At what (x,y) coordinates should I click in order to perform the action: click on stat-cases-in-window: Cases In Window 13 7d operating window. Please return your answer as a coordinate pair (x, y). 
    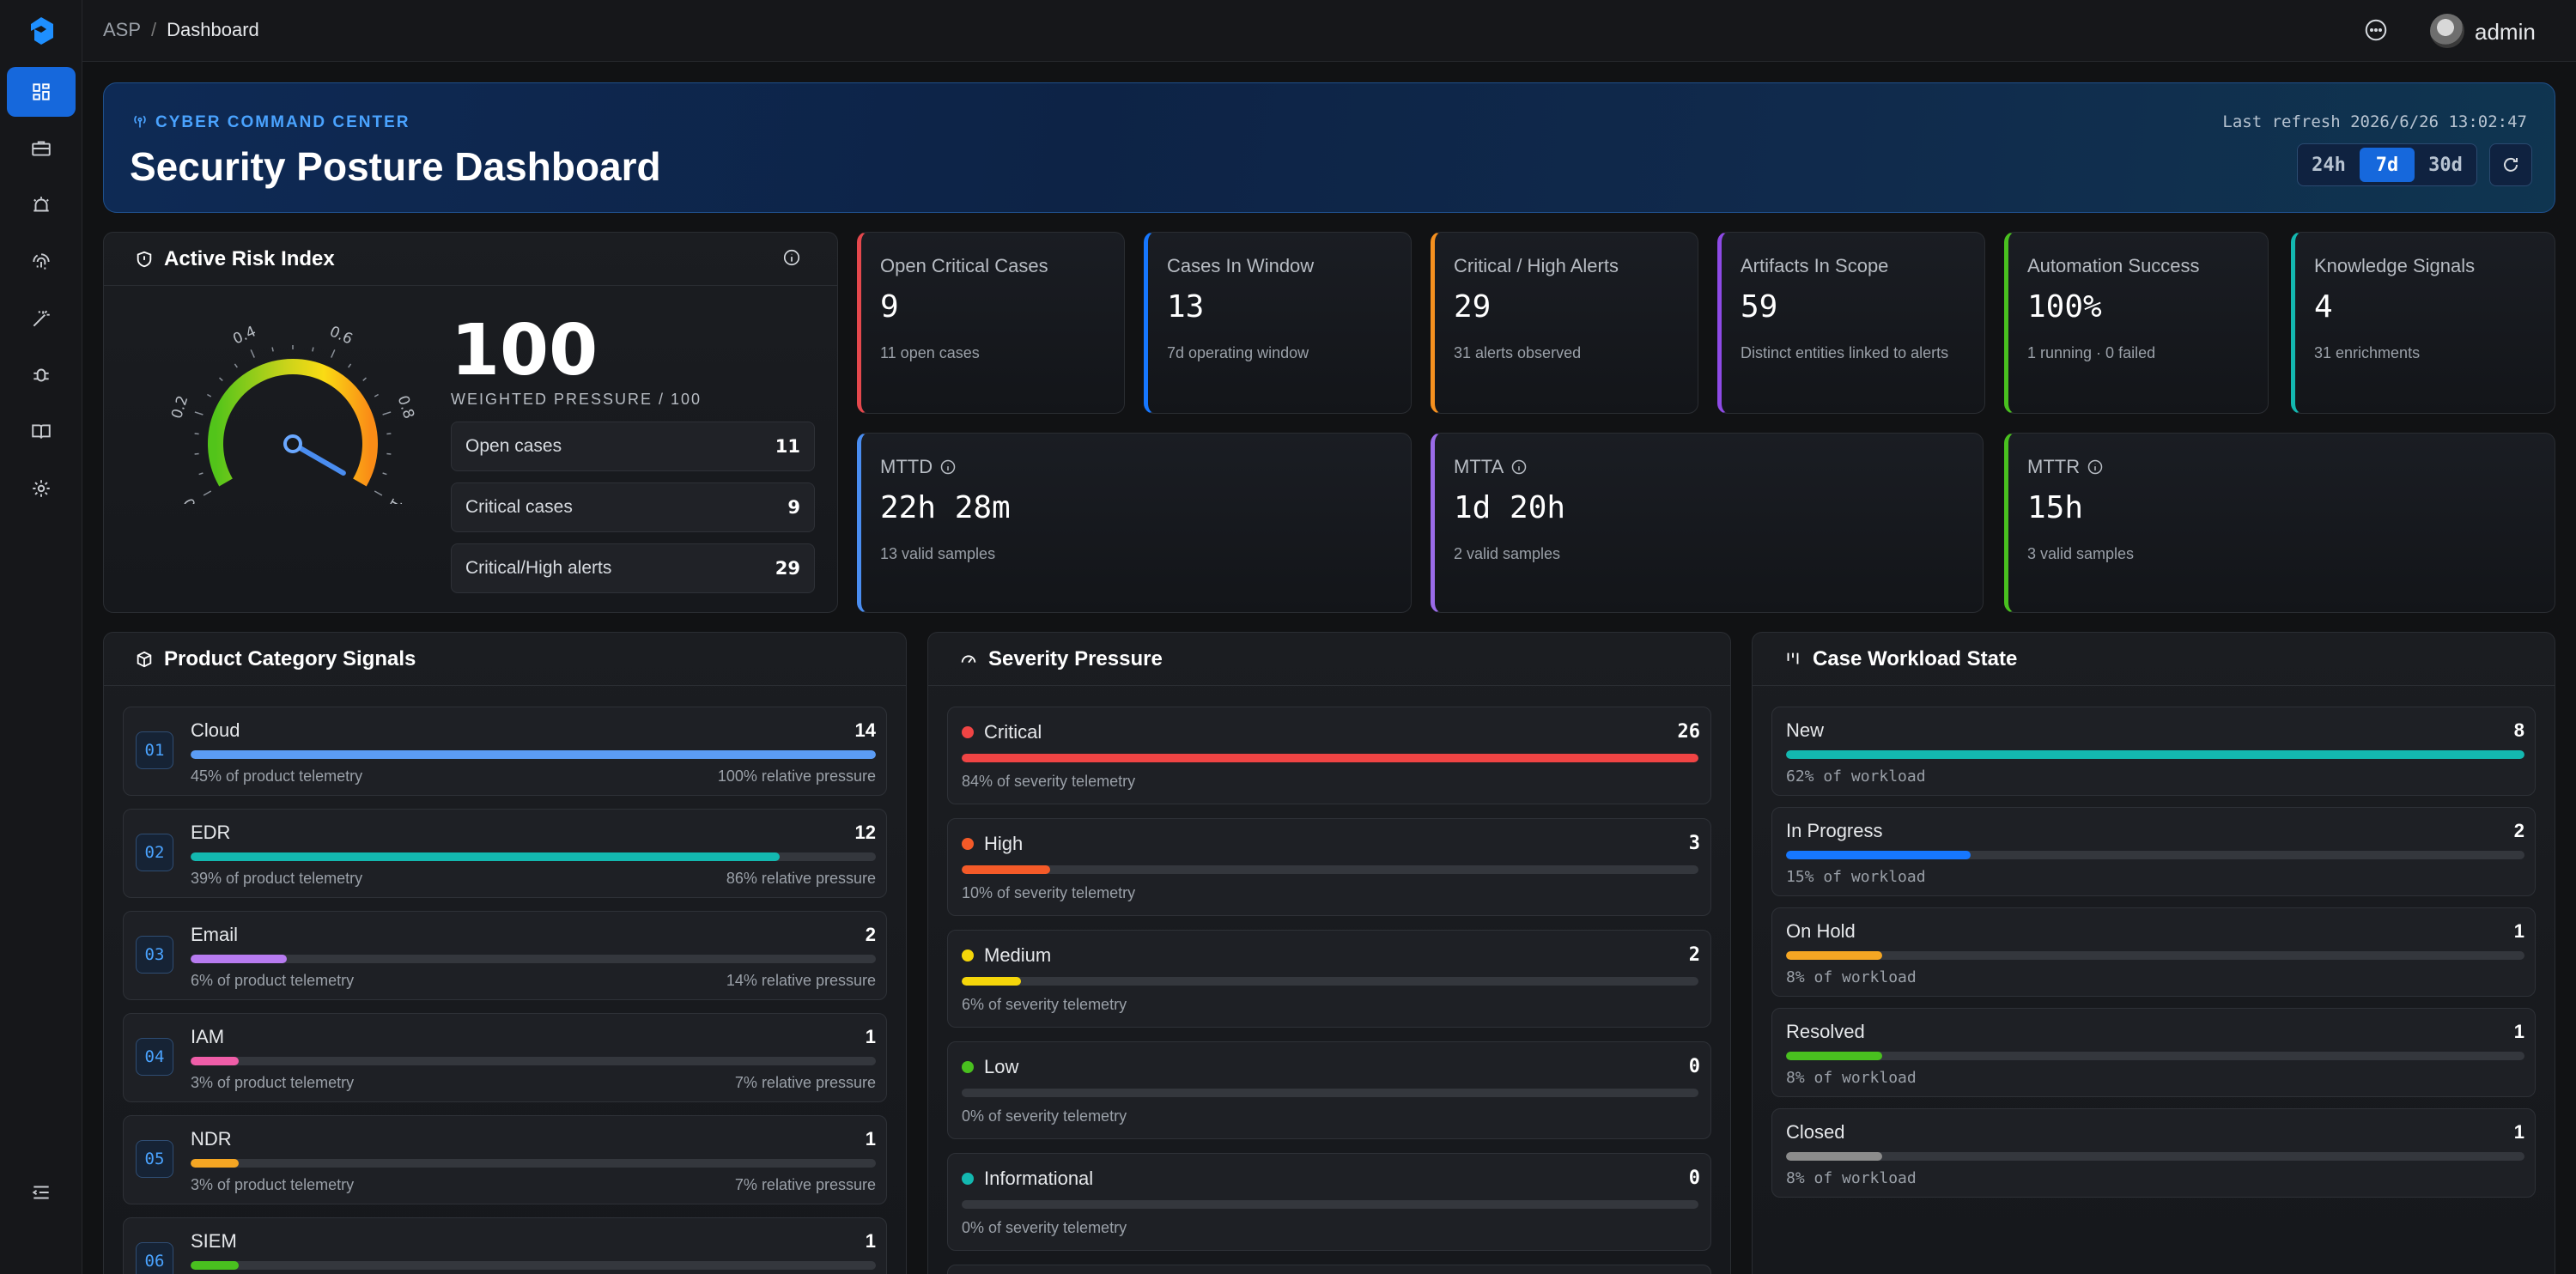
    Looking at the image, I should click on (1278, 323).